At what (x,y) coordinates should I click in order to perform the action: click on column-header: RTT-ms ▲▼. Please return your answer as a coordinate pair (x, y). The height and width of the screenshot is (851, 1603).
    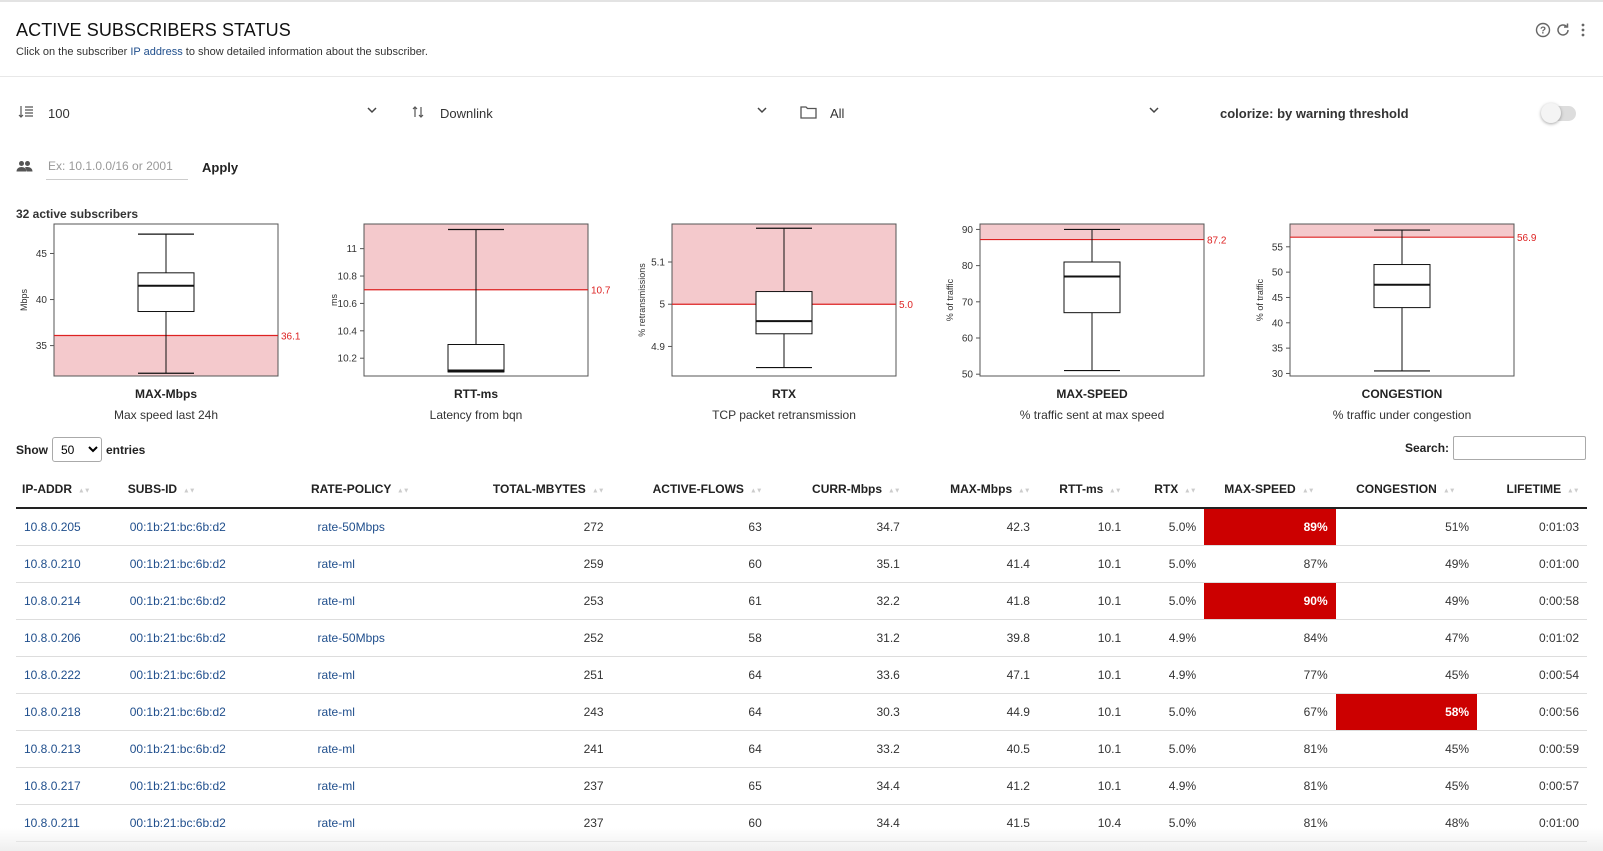
    Looking at the image, I should click on (1083, 489).